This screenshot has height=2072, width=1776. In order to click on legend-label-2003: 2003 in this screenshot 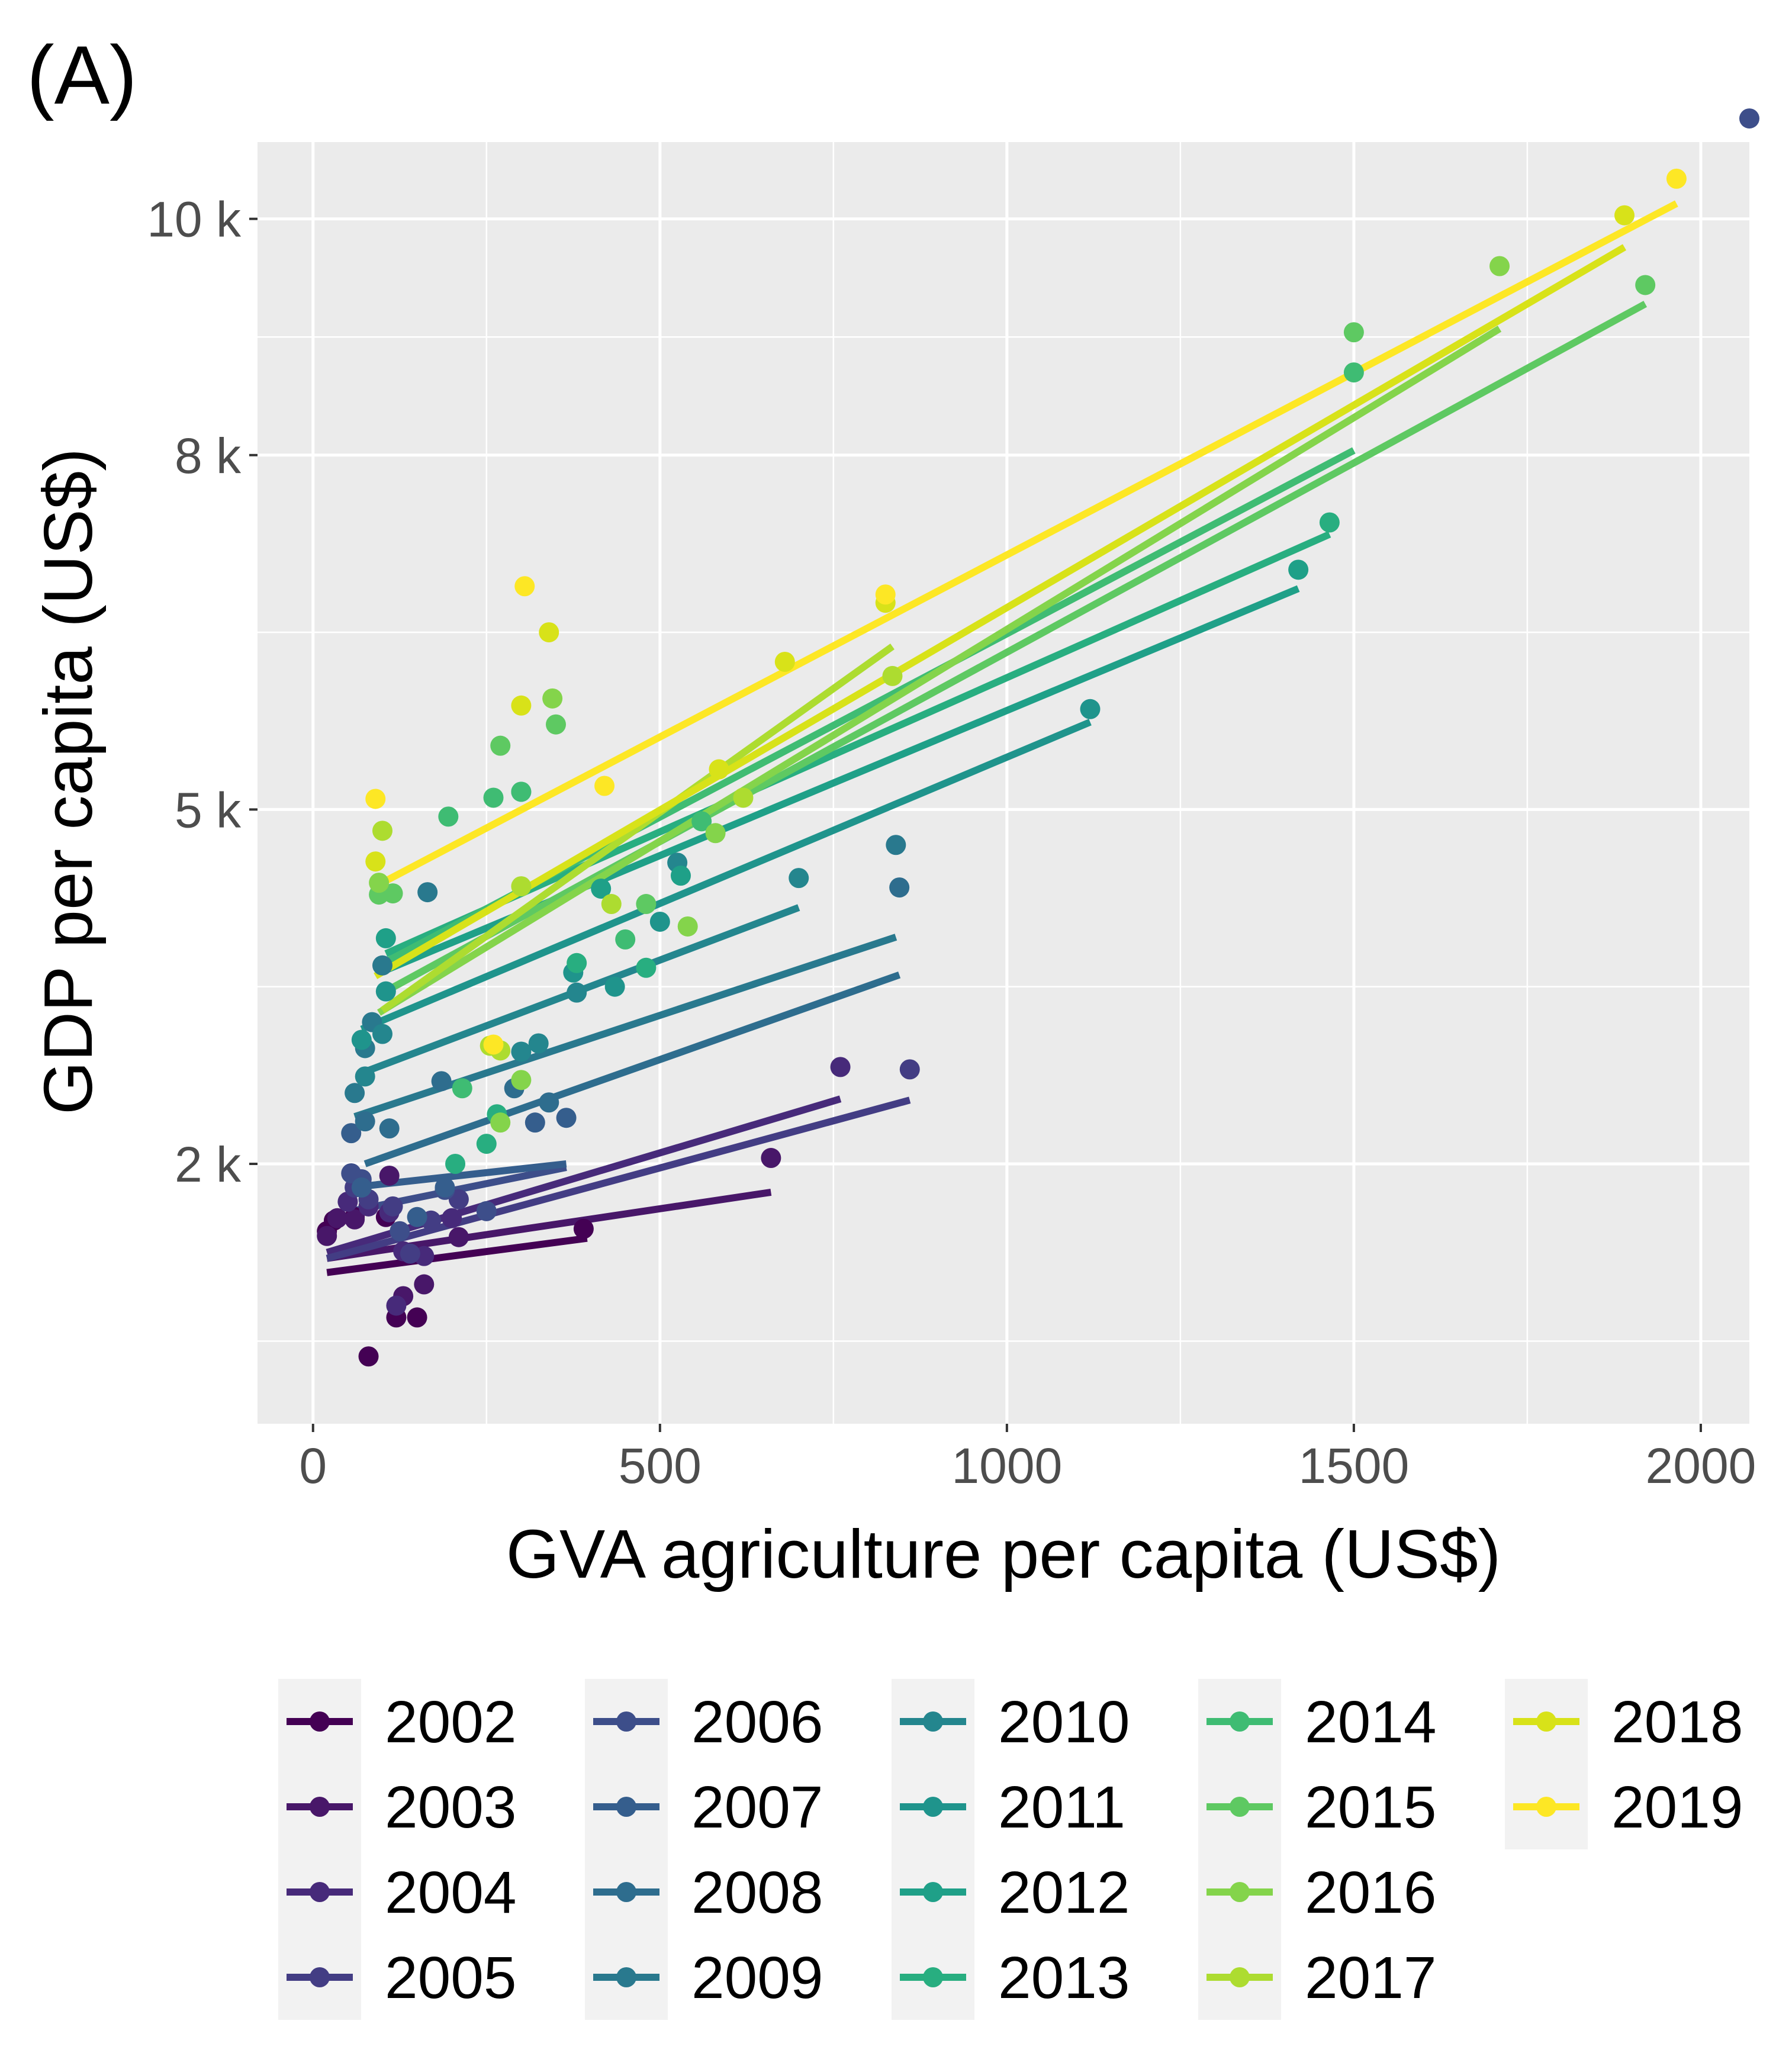, I will do `click(450, 1807)`.